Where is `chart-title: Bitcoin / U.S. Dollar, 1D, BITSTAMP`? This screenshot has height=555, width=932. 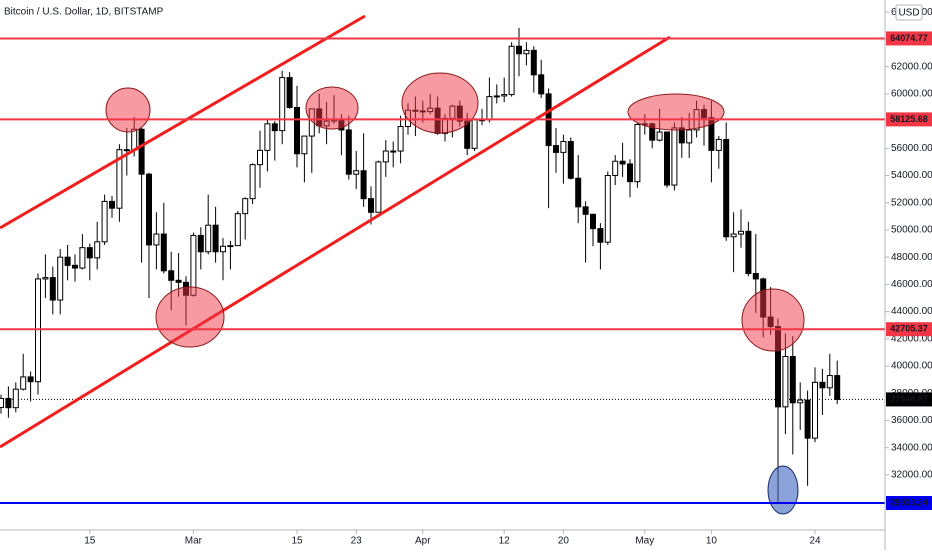
chart-title: Bitcoin / U.S. Dollar, 1D, BITSTAMP is located at coordinates (84, 12).